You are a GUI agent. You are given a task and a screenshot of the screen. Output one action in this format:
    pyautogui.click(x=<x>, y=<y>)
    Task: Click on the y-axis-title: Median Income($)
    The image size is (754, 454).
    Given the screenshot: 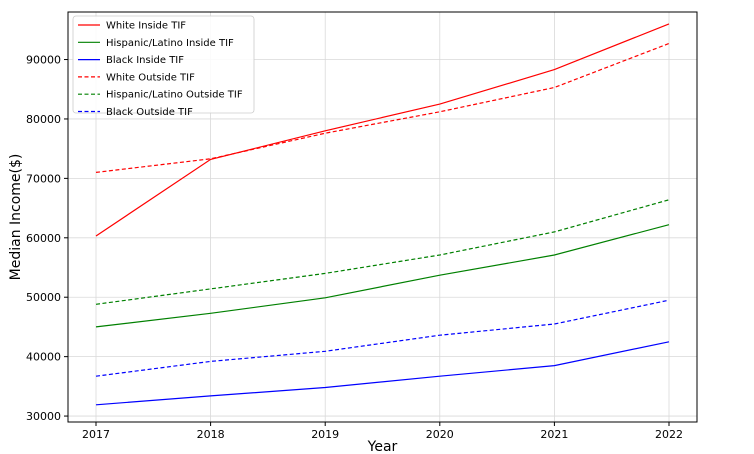 What is the action you would take?
    pyautogui.click(x=16, y=217)
    